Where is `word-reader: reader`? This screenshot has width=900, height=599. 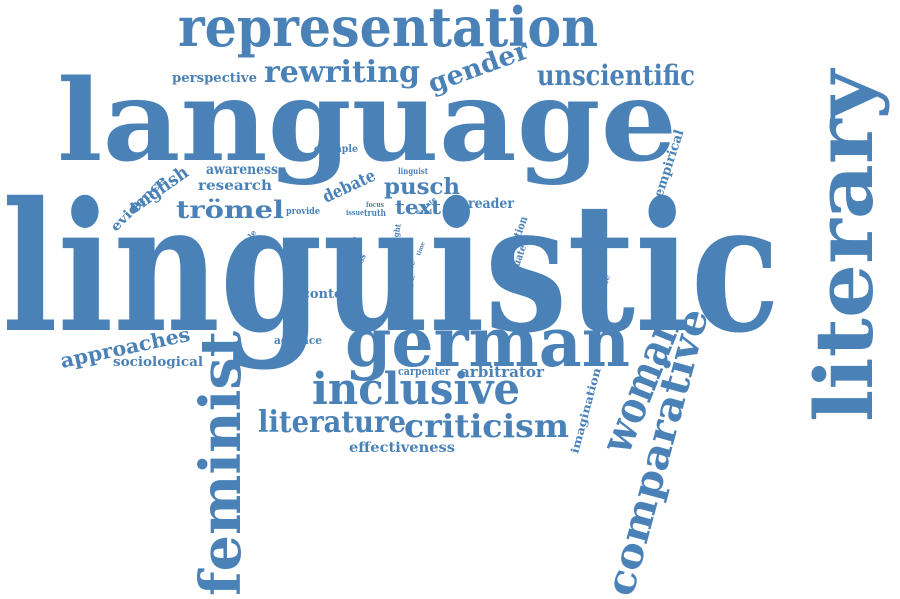 word-reader: reader is located at coordinates (491, 204).